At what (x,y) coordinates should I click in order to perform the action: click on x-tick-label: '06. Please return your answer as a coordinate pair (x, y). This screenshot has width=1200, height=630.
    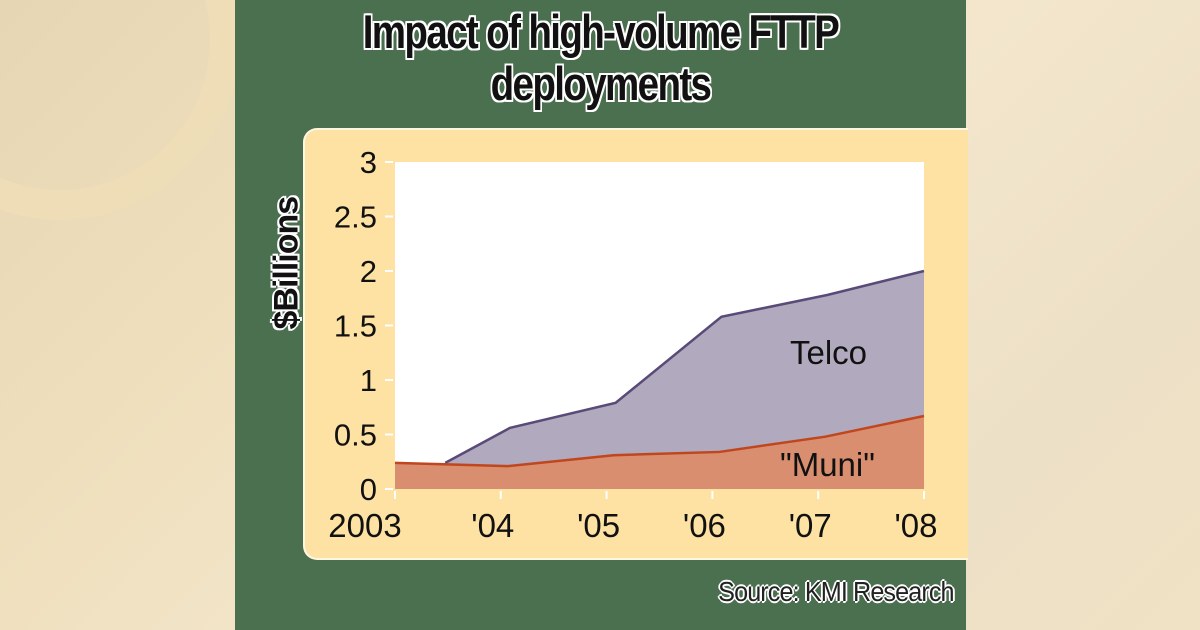
    Looking at the image, I should click on (704, 525).